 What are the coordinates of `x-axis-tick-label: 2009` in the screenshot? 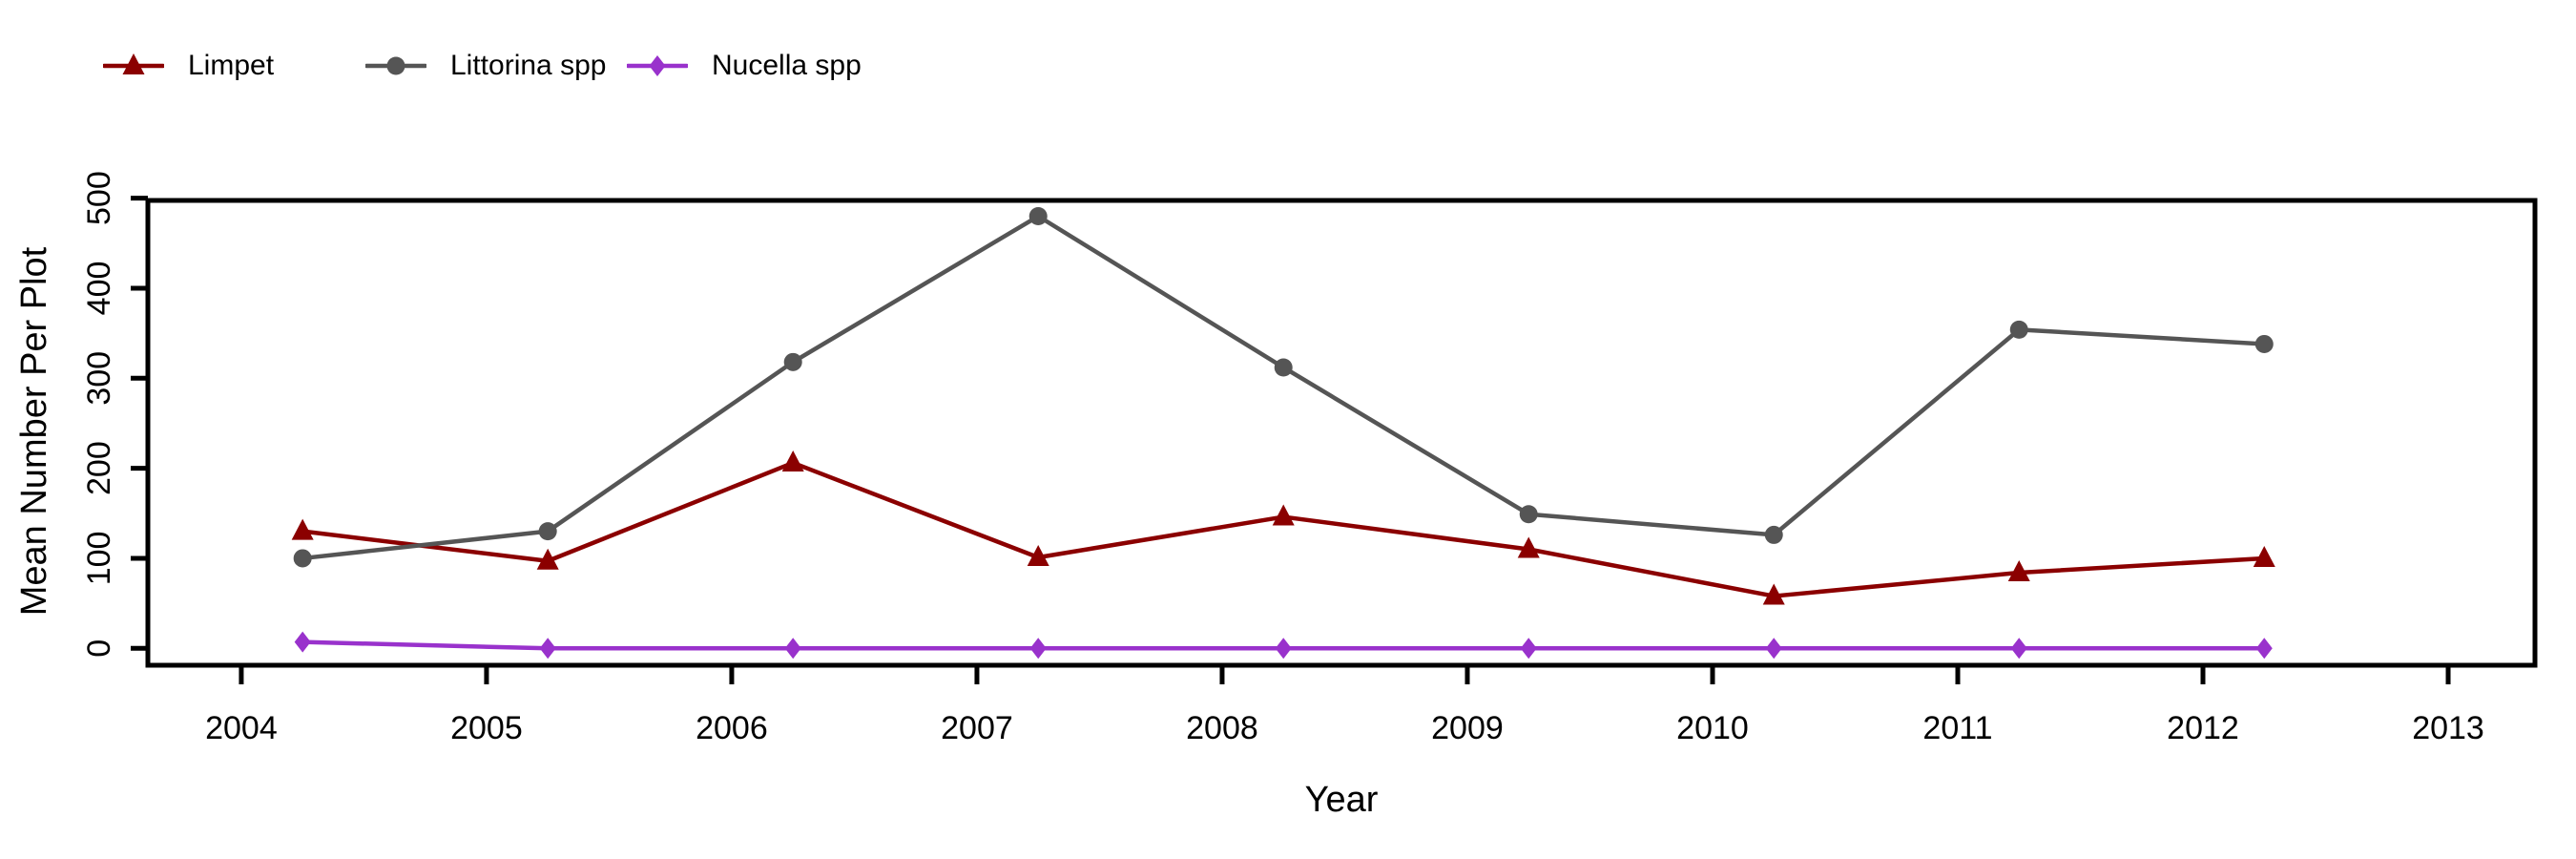 It's located at (1467, 728).